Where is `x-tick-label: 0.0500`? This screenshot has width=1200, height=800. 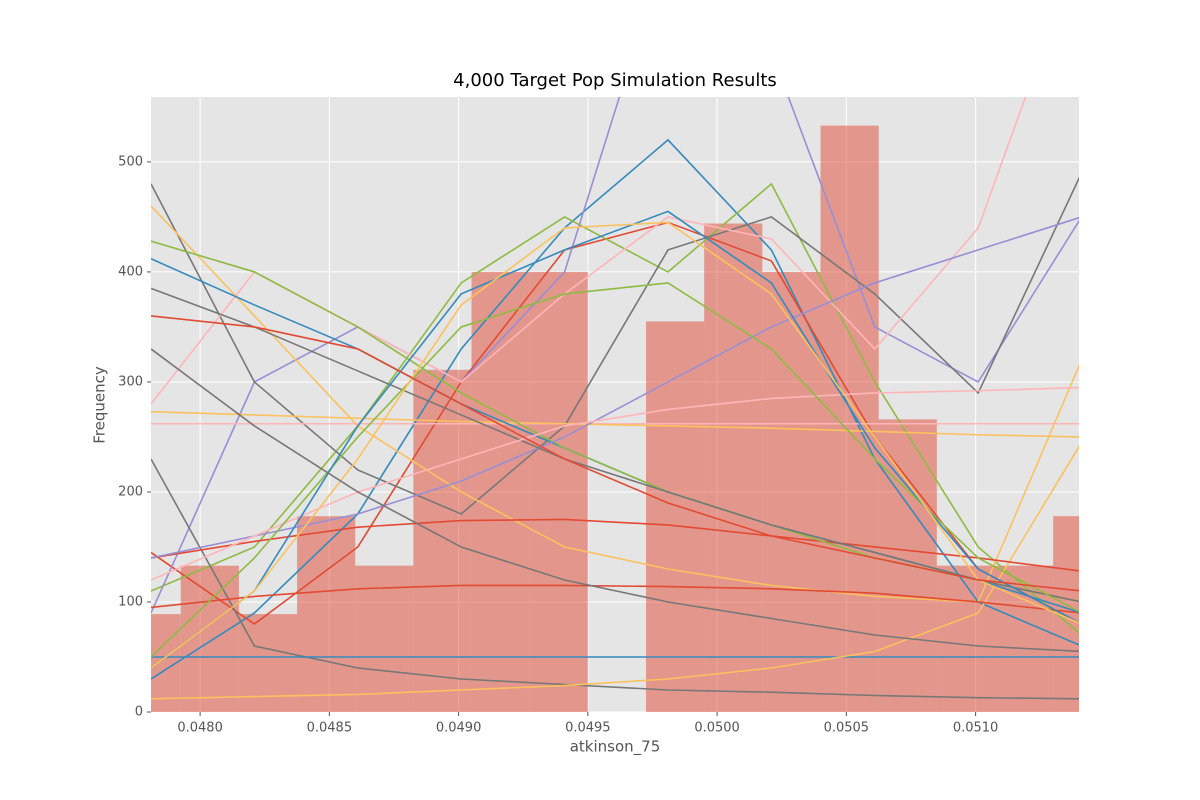 x-tick-label: 0.0500 is located at coordinates (717, 728).